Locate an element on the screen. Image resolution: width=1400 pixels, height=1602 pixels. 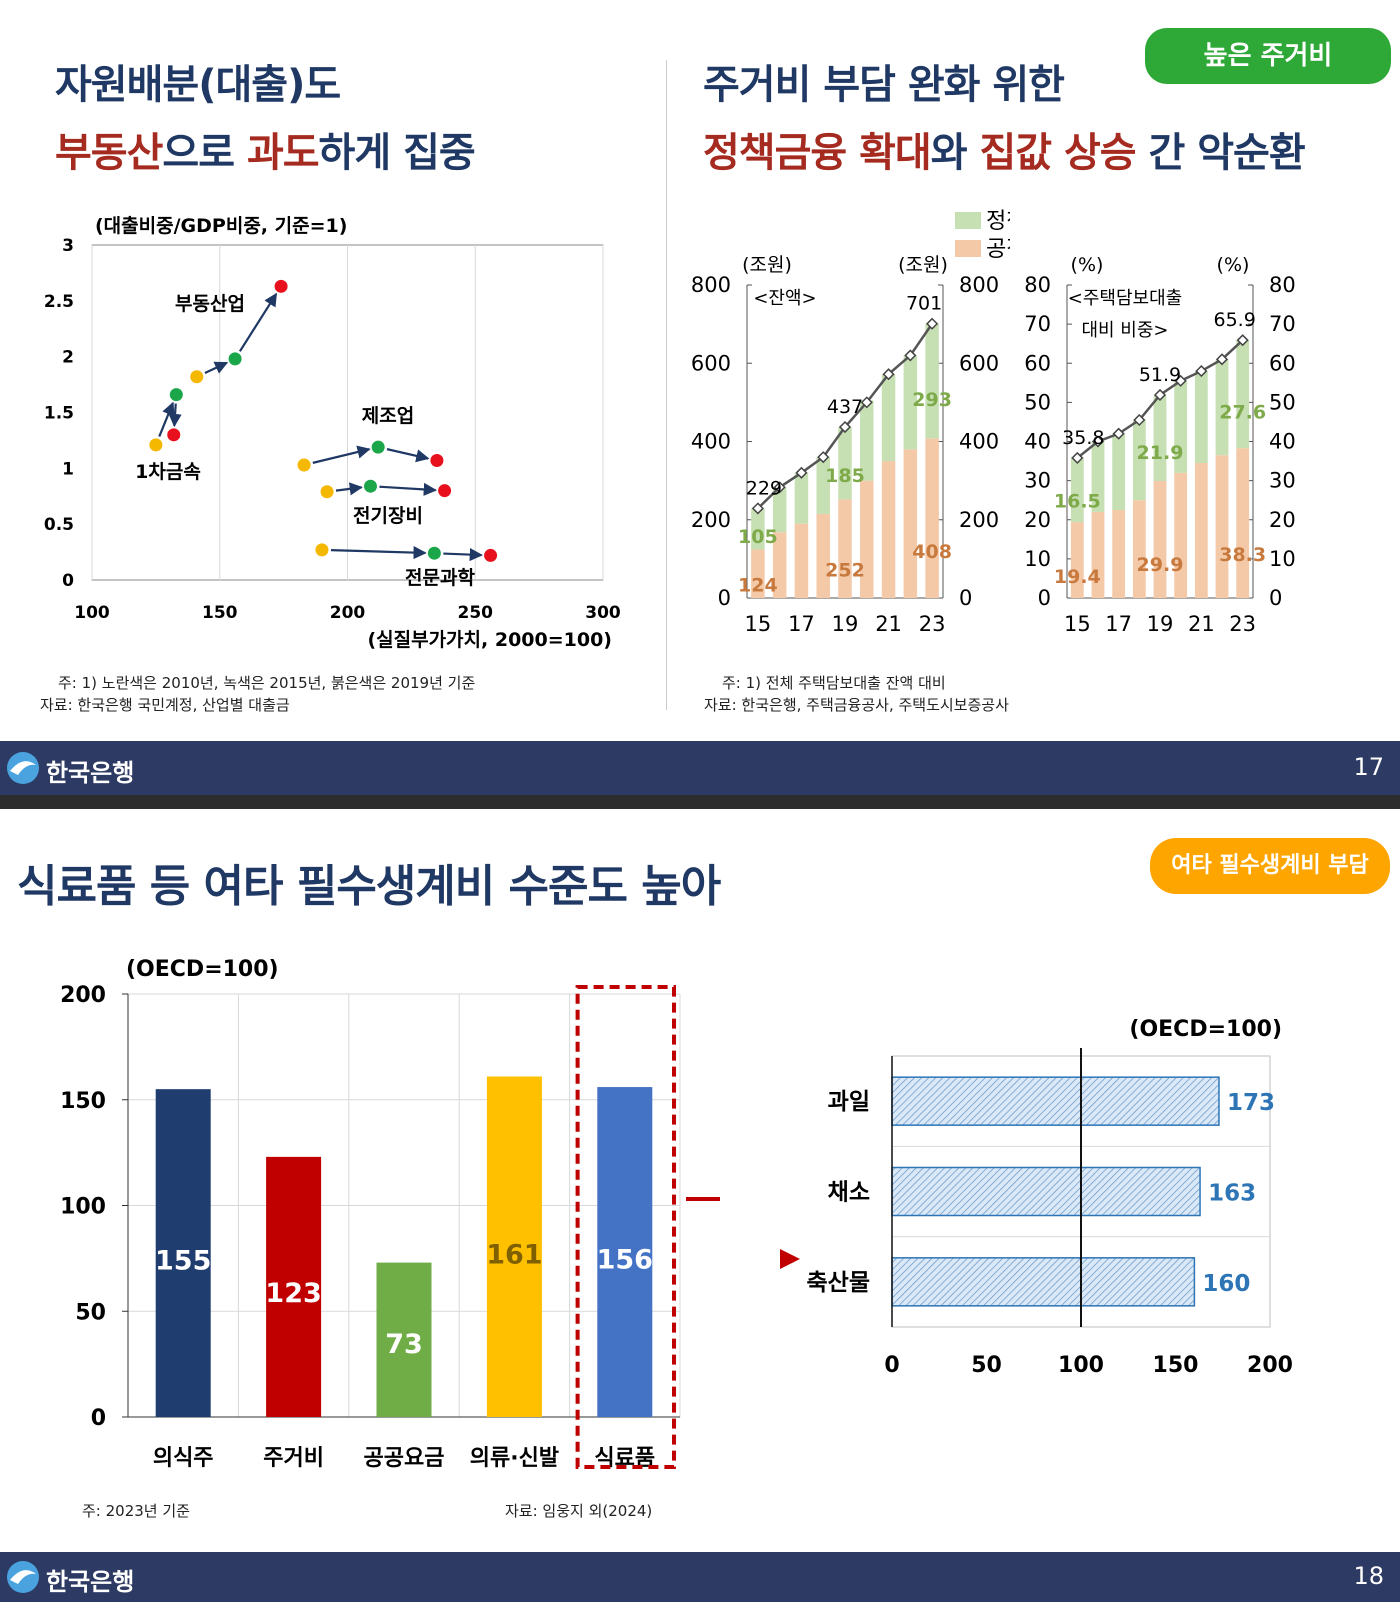
y-tick-left: 60 is located at coordinates (1037, 363).